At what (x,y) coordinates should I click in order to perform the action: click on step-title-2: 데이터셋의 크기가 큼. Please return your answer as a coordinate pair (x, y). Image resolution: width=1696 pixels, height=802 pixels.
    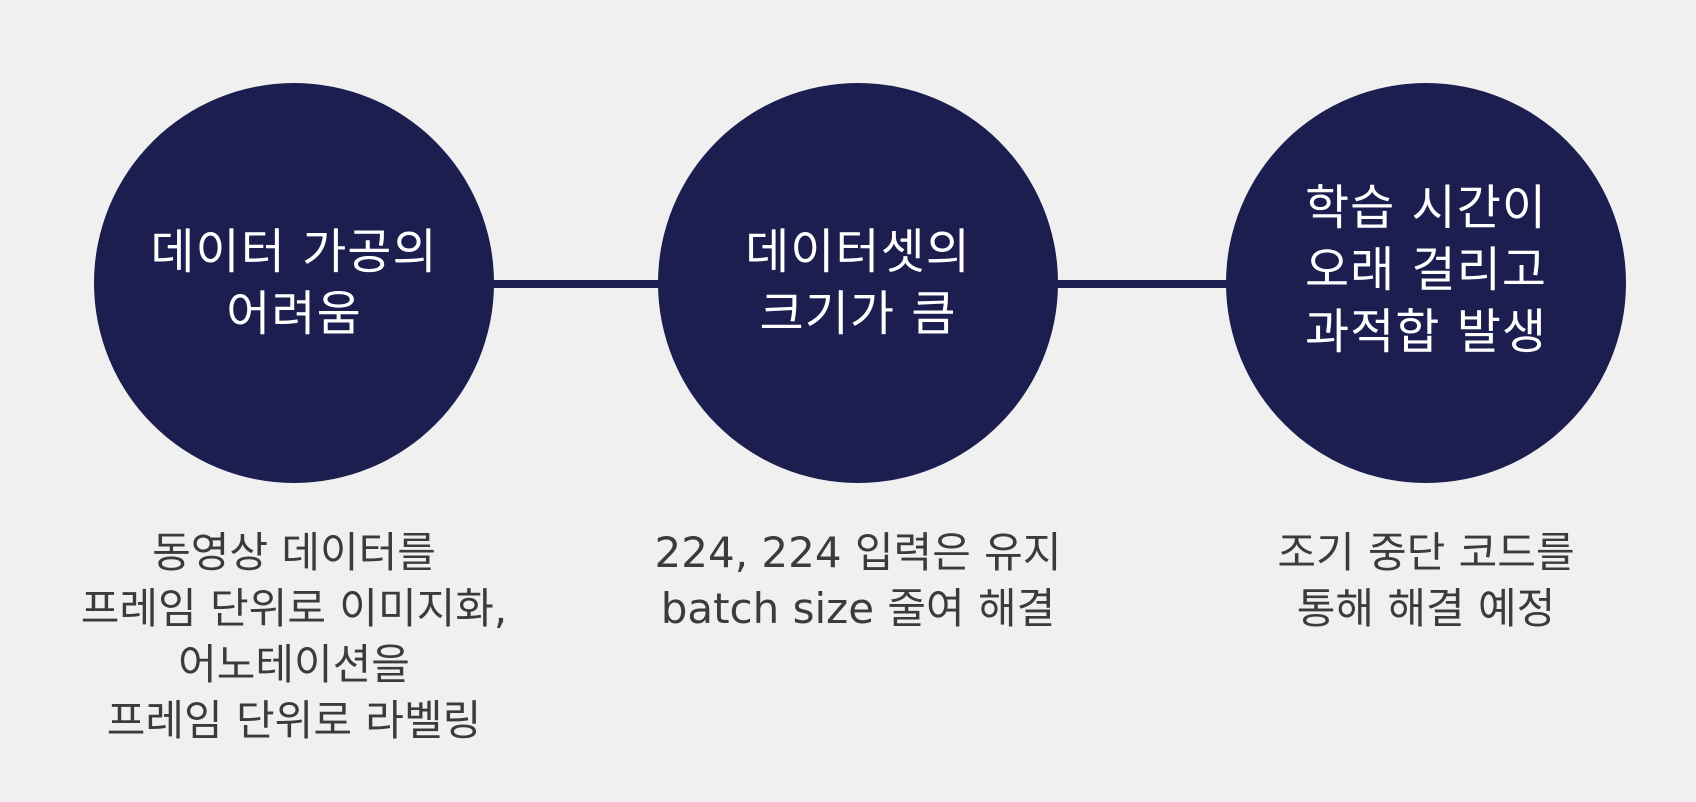
    Looking at the image, I should click on (858, 283).